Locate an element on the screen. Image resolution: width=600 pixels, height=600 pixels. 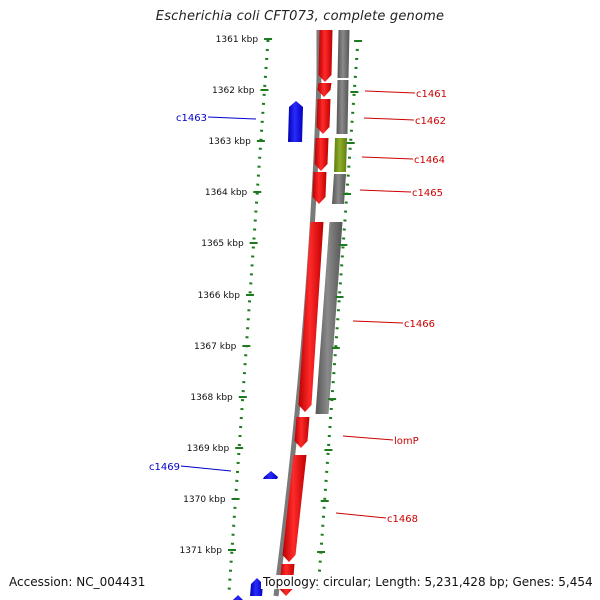
ruler-tick-label: 1367 kbp is located at coordinates (215, 347).